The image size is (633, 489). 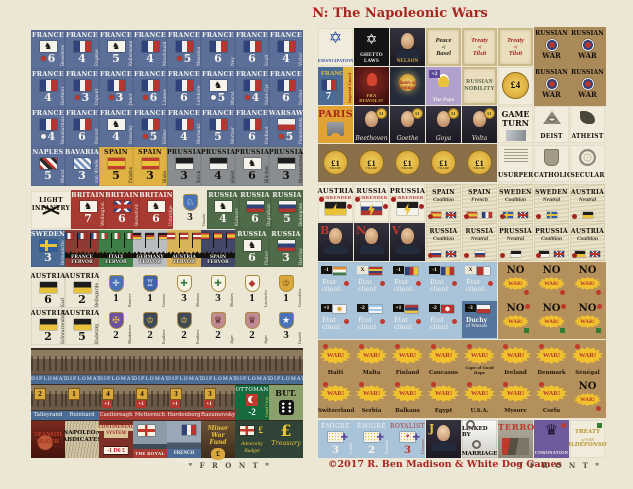 I want to click on emigre-conde-counter: ÉMIGRÉ ✚ 3 Condé, so click(x=335, y=439).